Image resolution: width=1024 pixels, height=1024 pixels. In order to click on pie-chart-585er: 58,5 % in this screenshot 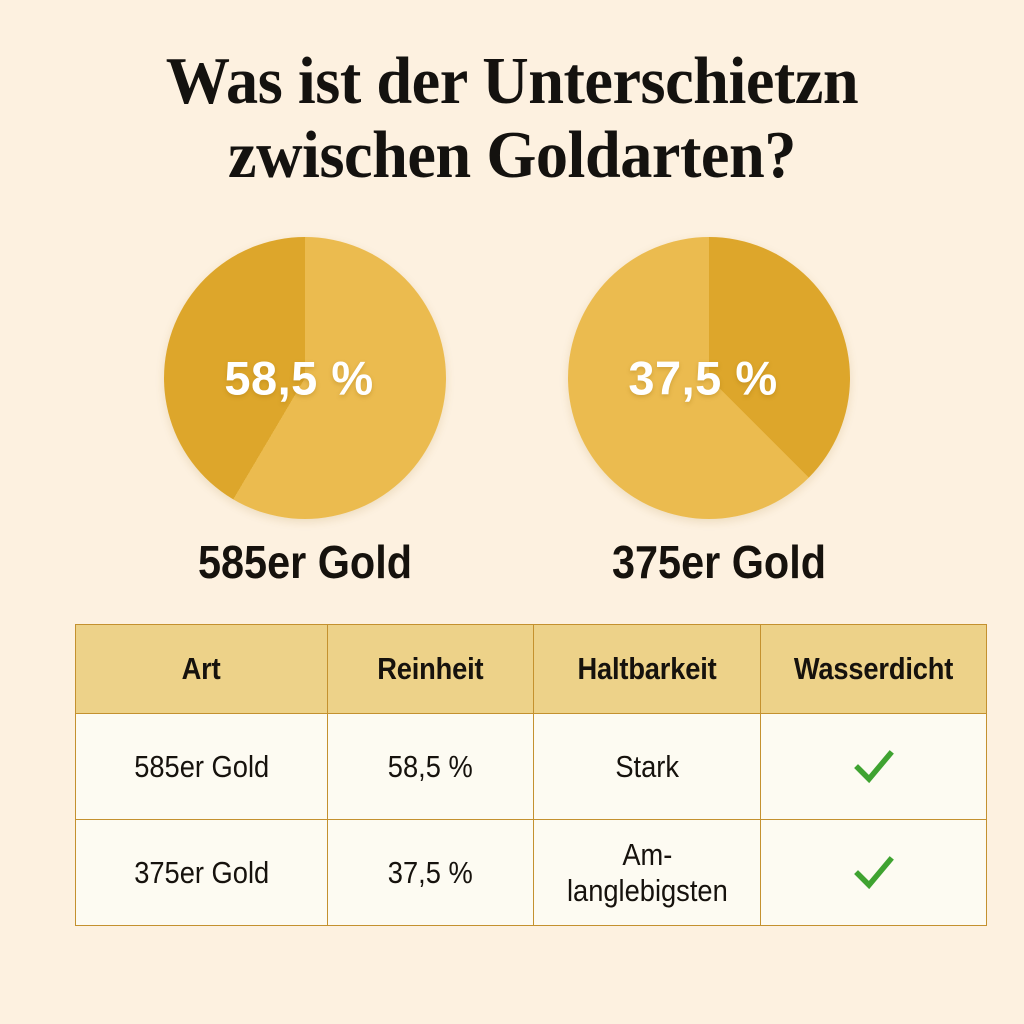, I will do `click(305, 378)`.